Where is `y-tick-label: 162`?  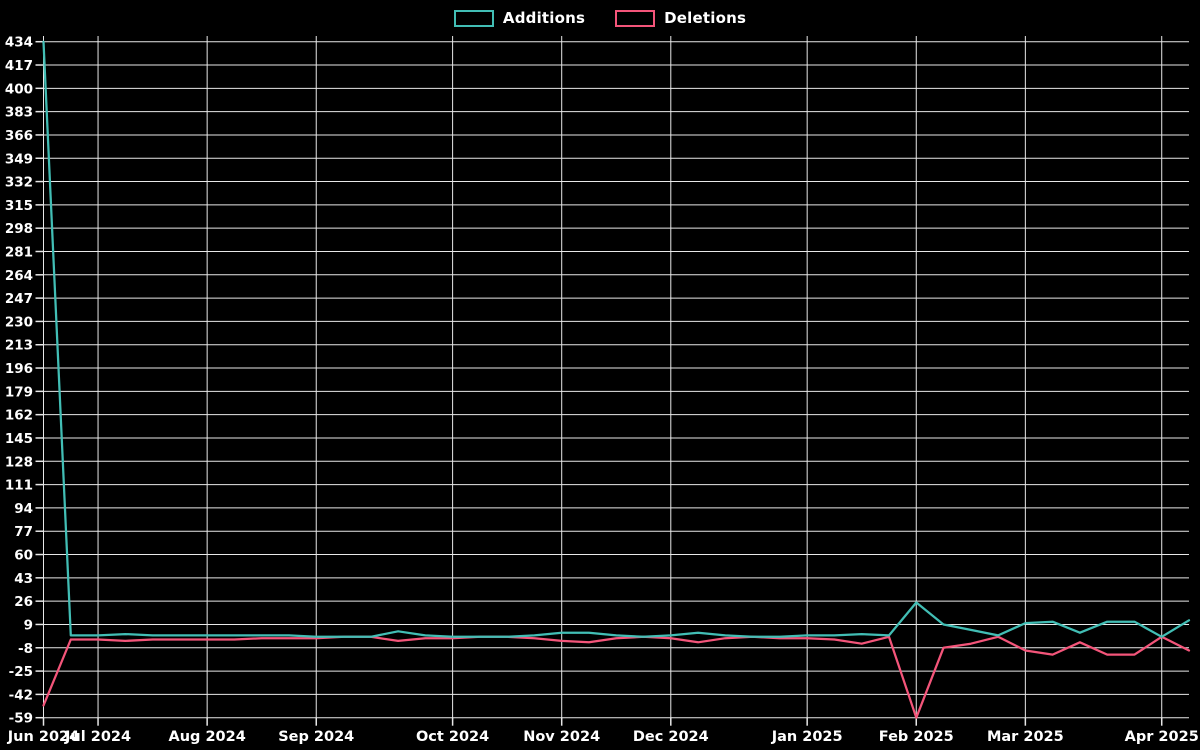
y-tick-label: 162 is located at coordinates (19, 416).